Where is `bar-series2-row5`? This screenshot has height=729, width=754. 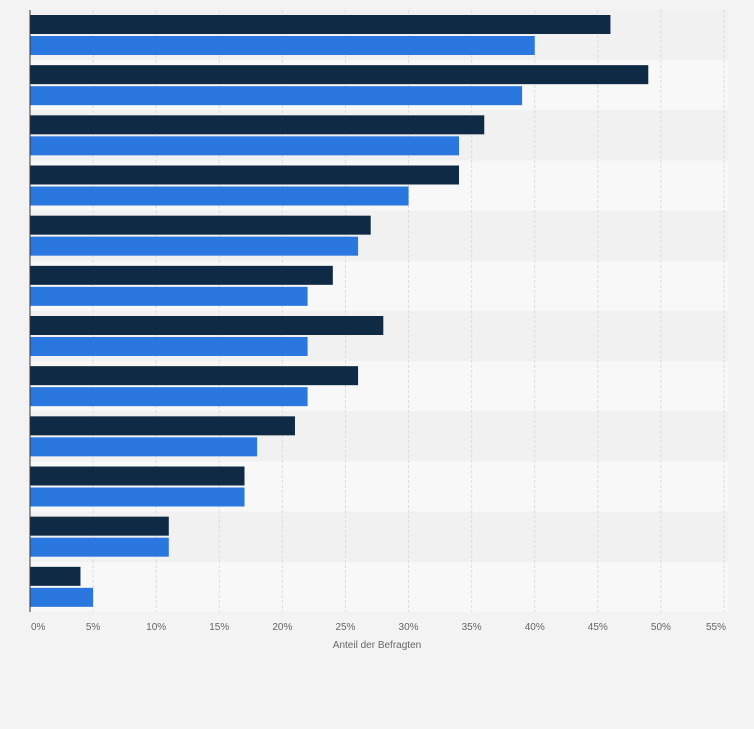
bar-series2-row5 is located at coordinates (194, 246).